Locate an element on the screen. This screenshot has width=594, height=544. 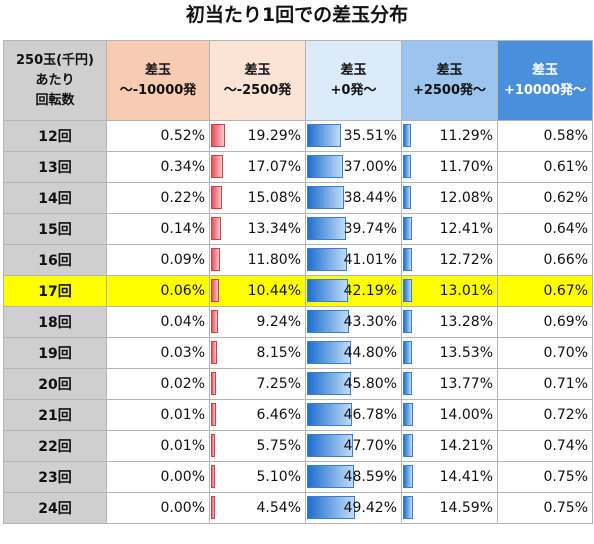
value-cell: 0.71% is located at coordinates (545, 384).